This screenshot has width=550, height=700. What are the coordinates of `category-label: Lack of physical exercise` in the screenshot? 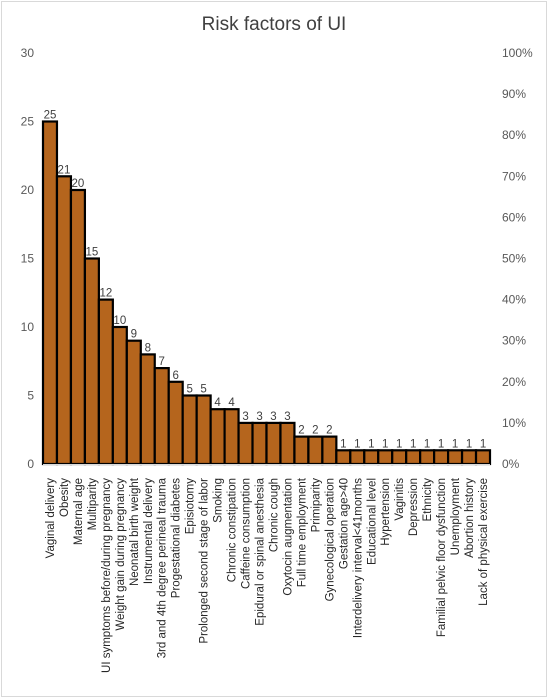 It's located at (484, 542).